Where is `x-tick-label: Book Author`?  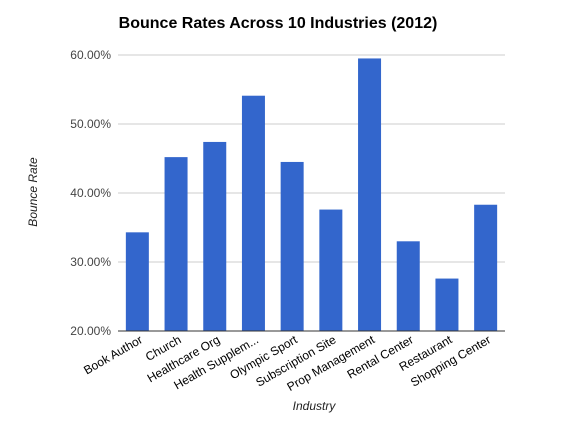
x-tick-label: Book Author is located at coordinates (113, 354).